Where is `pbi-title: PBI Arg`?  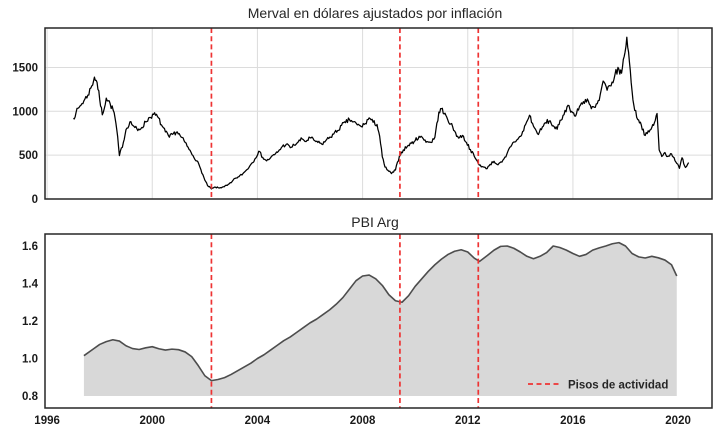 pbi-title: PBI Arg is located at coordinates (374, 222).